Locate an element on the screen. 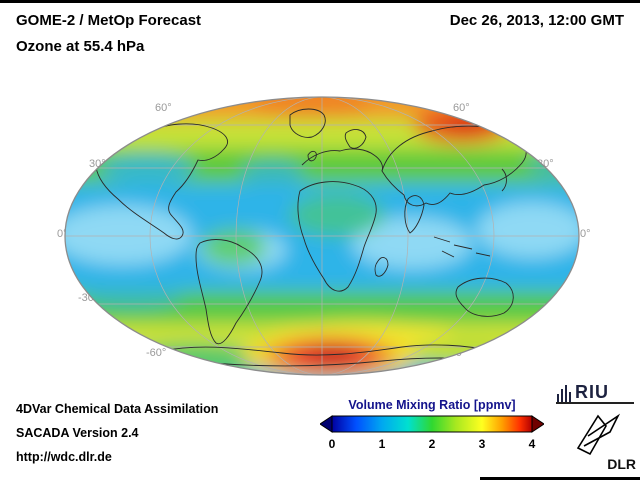  lat-label-0-right: 0° is located at coordinates (585, 234).